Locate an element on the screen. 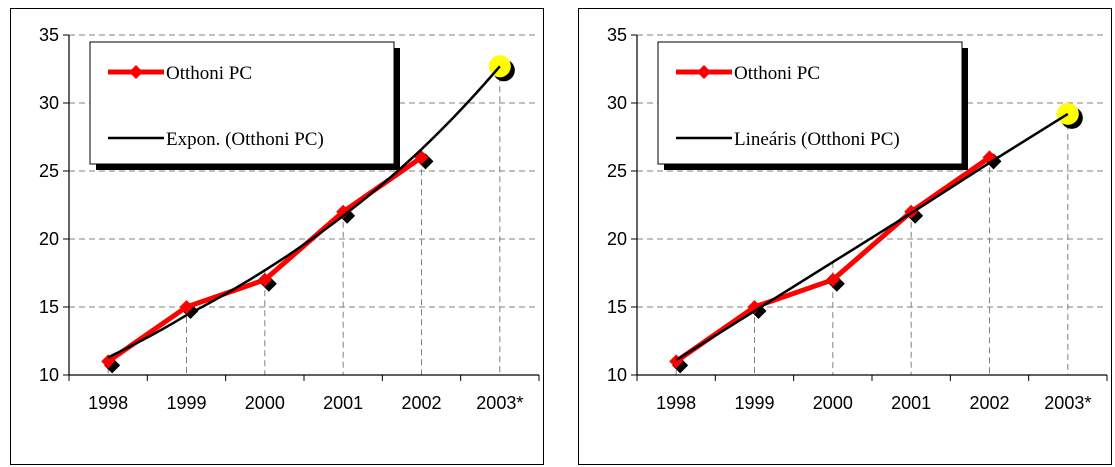 The image size is (1115, 467). legend-label-trendline: Lineáris (Otthoni PC) is located at coordinates (817, 139).